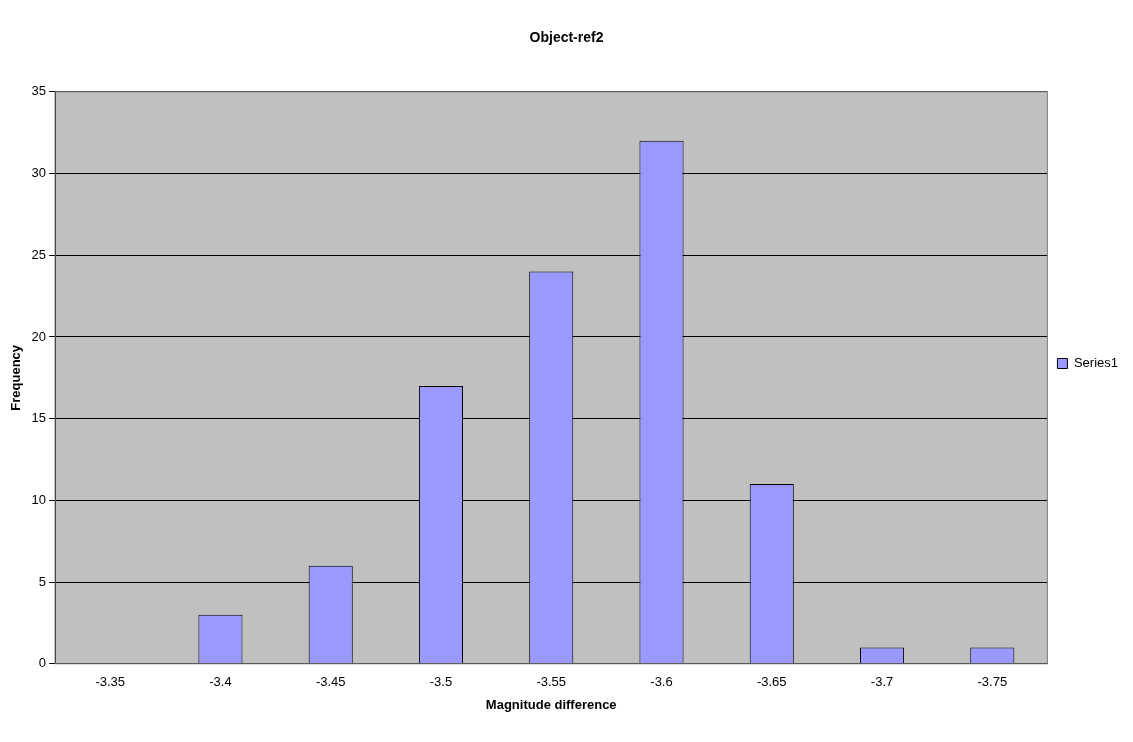  What do you see at coordinates (551, 682) in the screenshot?
I see `x-tick-label: -3.55` at bounding box center [551, 682].